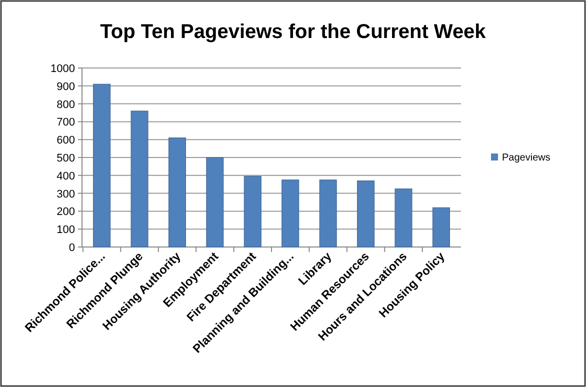  What do you see at coordinates (65, 140) in the screenshot?
I see `y-tick-label: 600` at bounding box center [65, 140].